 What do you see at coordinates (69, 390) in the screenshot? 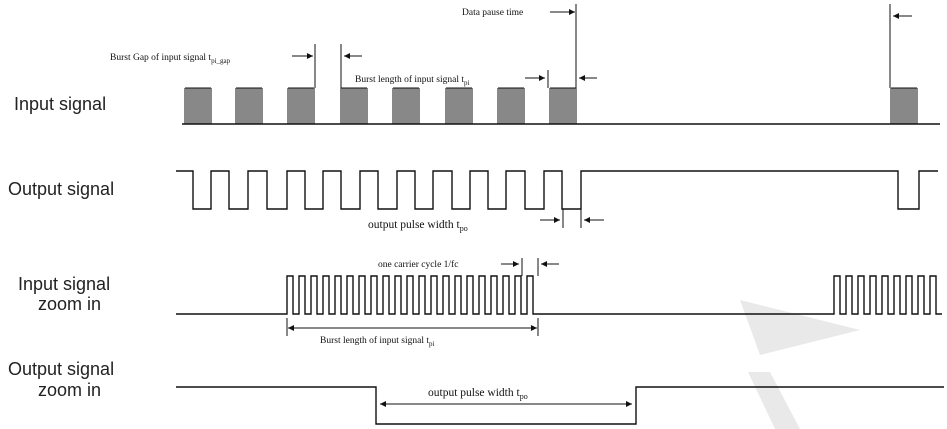
I see `output-zoom-label-line2: zoom in` at bounding box center [69, 390].